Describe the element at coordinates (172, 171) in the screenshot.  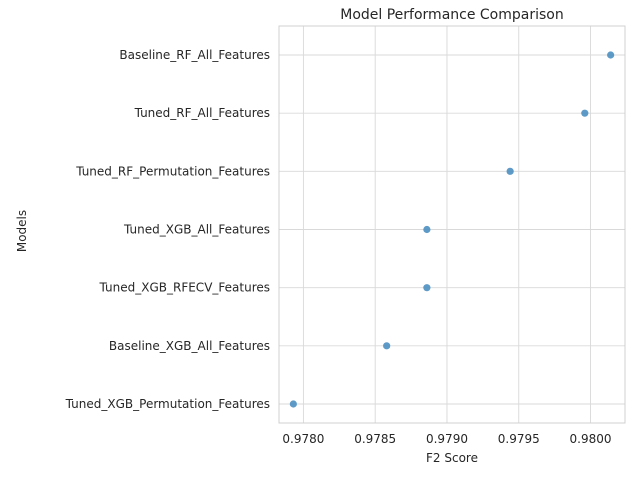
I see `y-tick-label: Tuned_RF_Permutation_Features` at that location.